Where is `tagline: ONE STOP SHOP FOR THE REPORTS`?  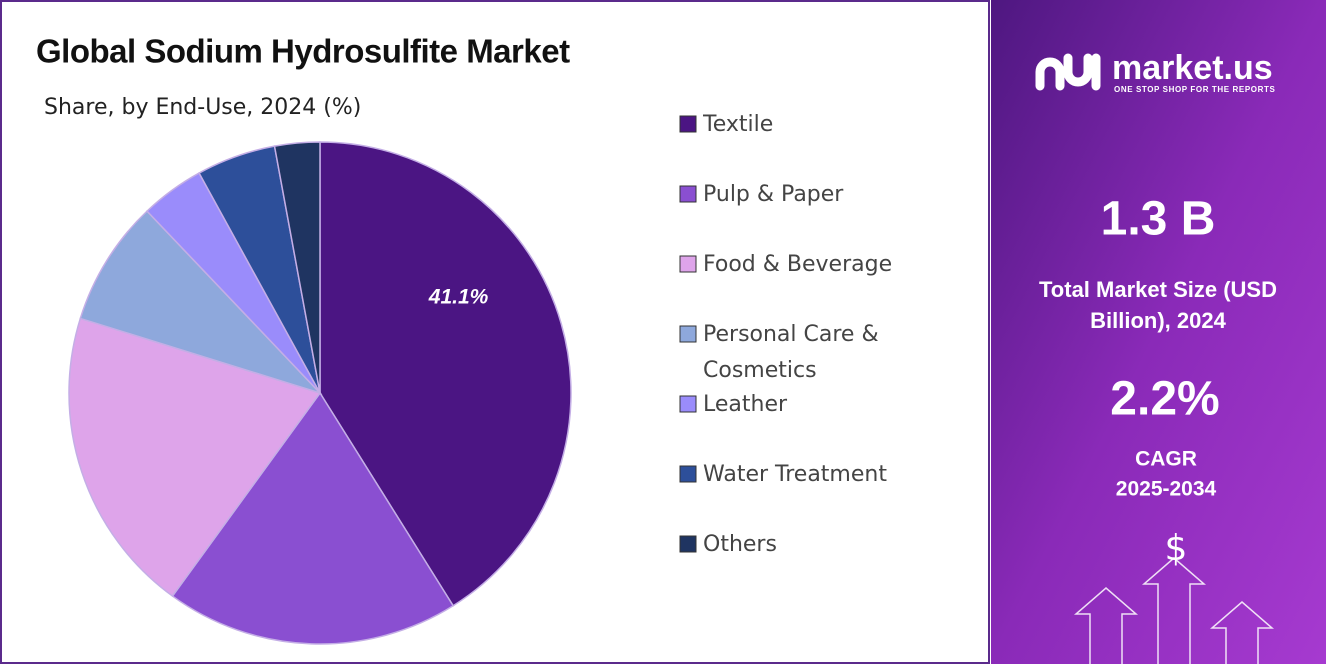
tagline: ONE STOP SHOP FOR THE REPORTS is located at coordinates (1194, 89).